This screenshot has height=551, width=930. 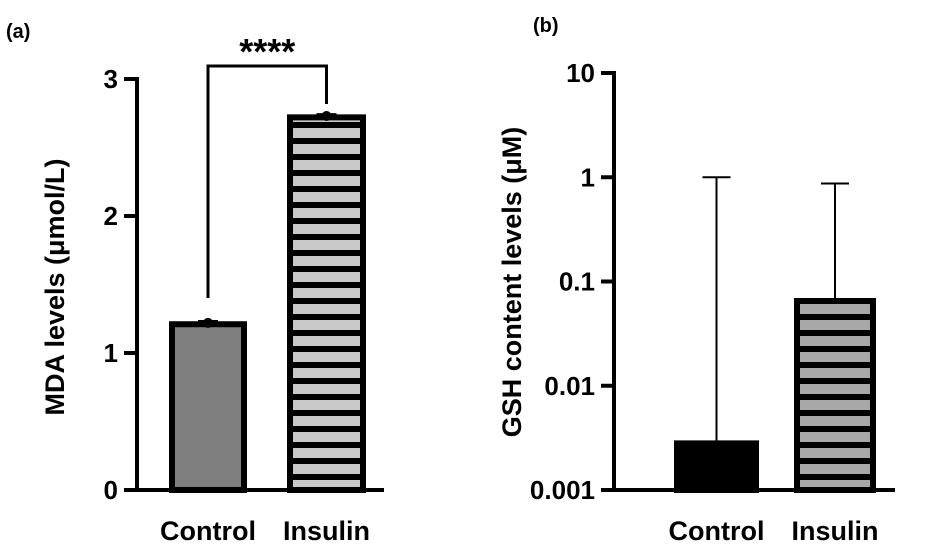 I want to click on chartb-x-tick-label: Control, so click(x=717, y=531).